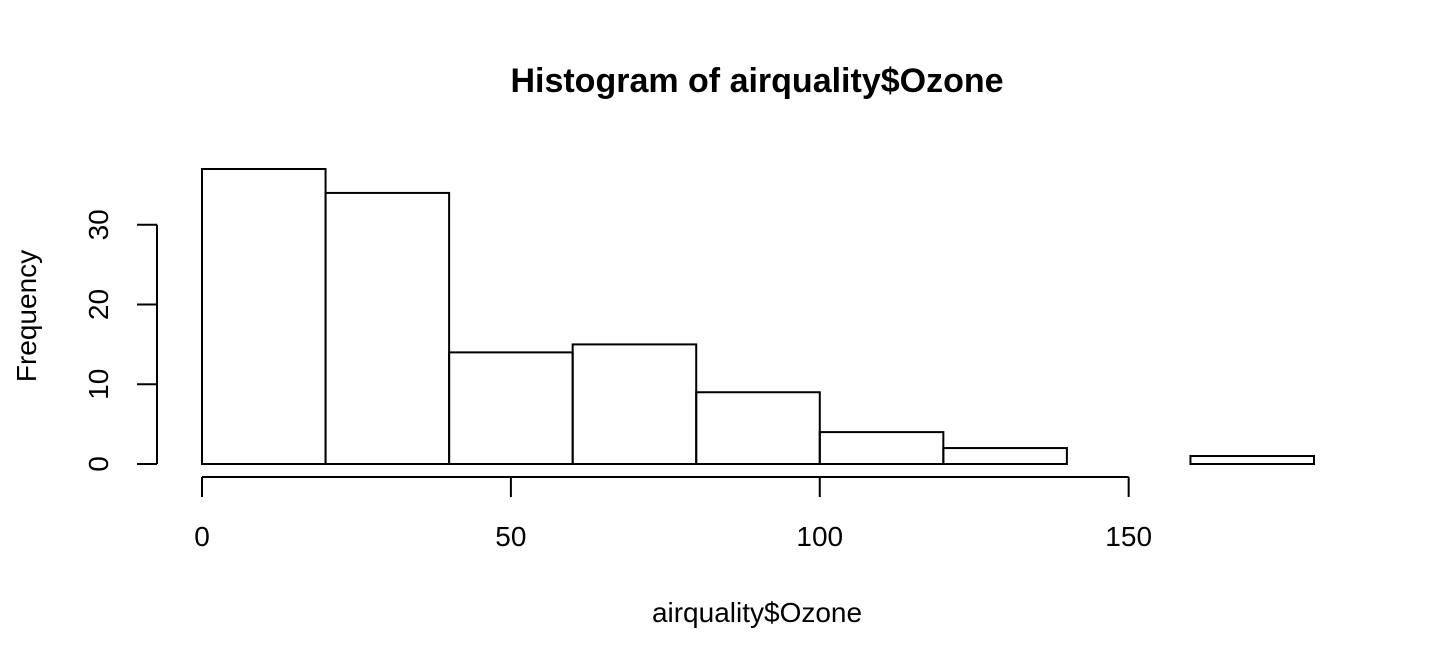 The height and width of the screenshot is (672, 1440). I want to click on y-tick-label: 10, so click(98, 384).